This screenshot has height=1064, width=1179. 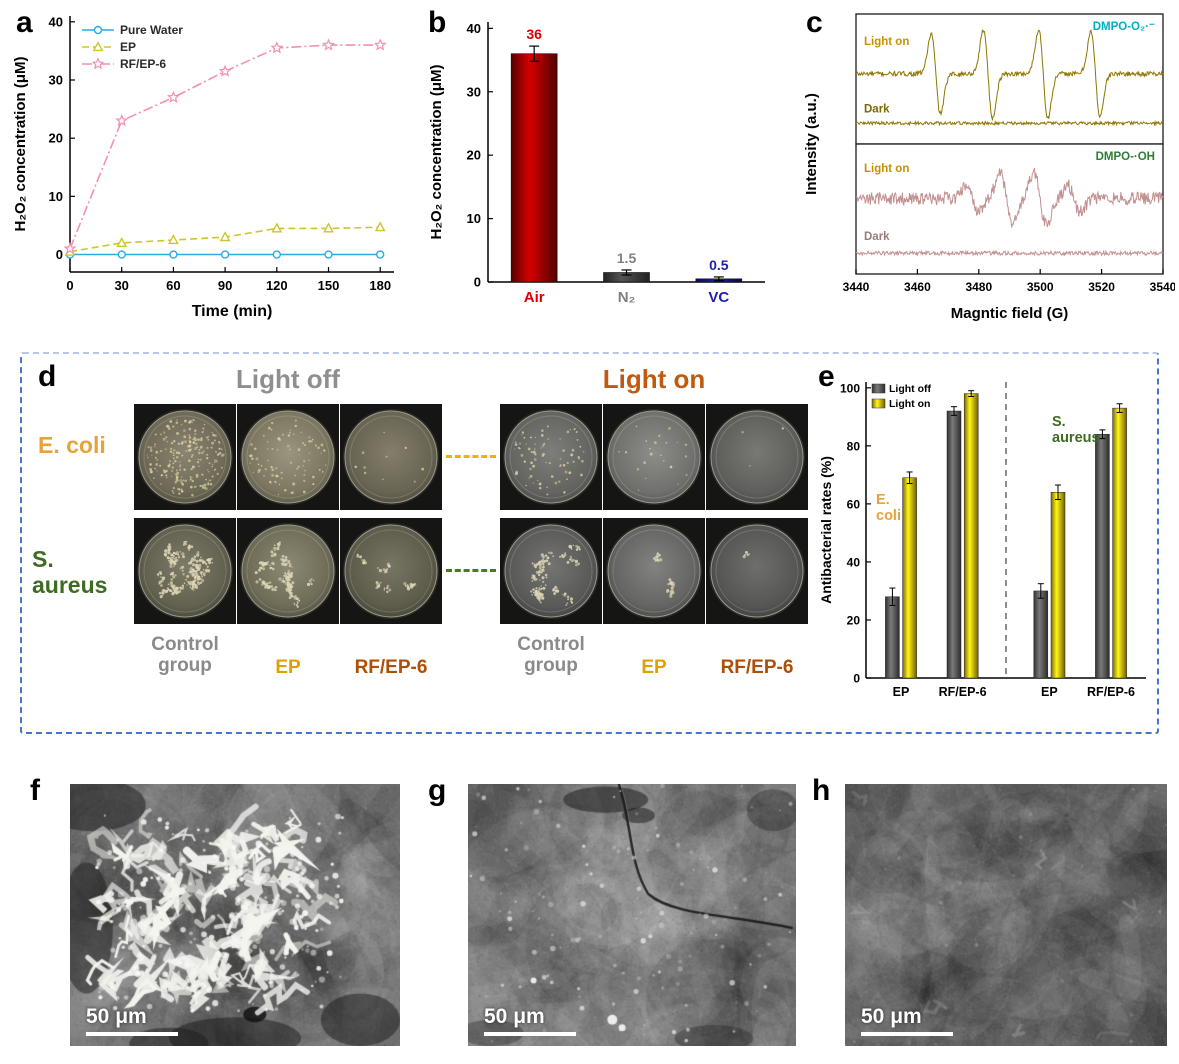 I want to click on panel-e-label: e, so click(x=826, y=376).